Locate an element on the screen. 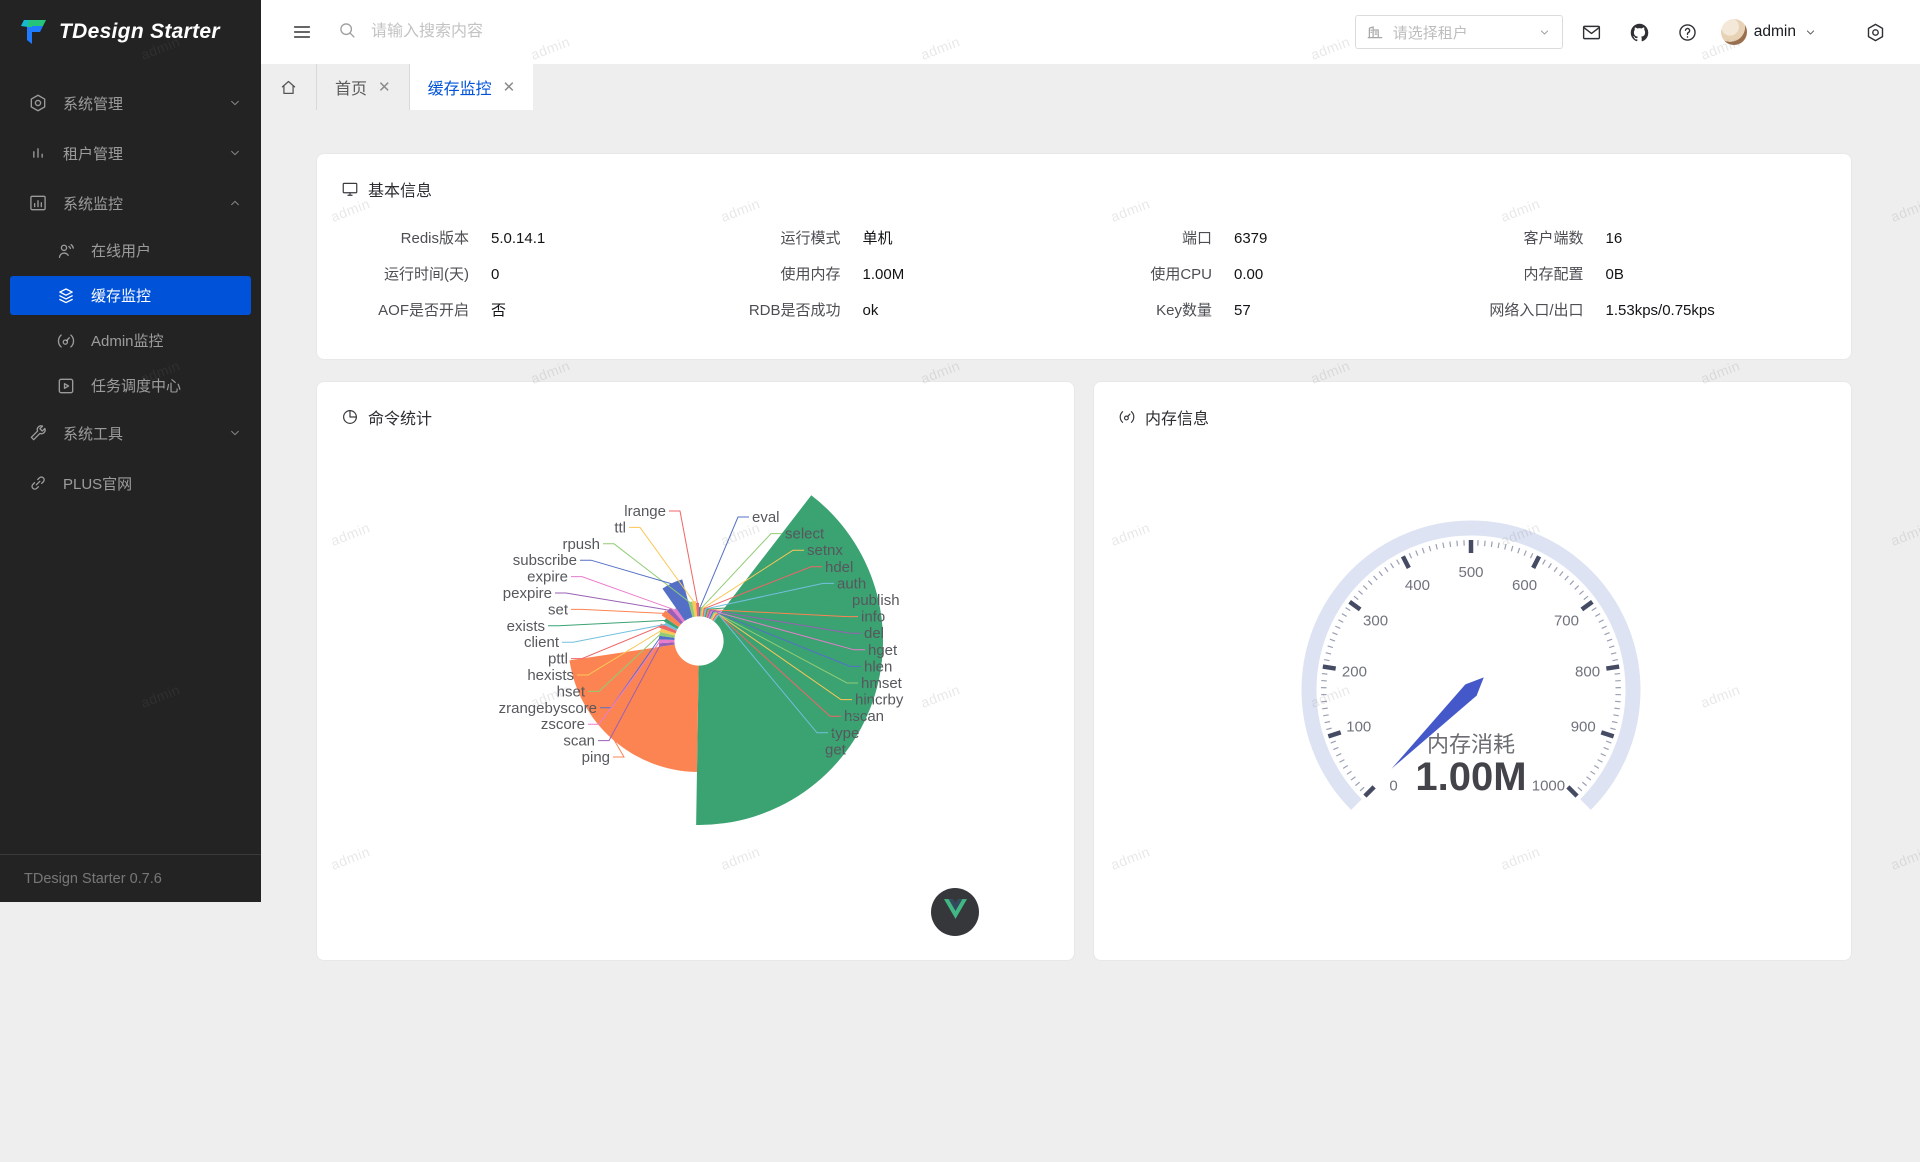  dashboard-icon is located at coordinates (1127, 417).